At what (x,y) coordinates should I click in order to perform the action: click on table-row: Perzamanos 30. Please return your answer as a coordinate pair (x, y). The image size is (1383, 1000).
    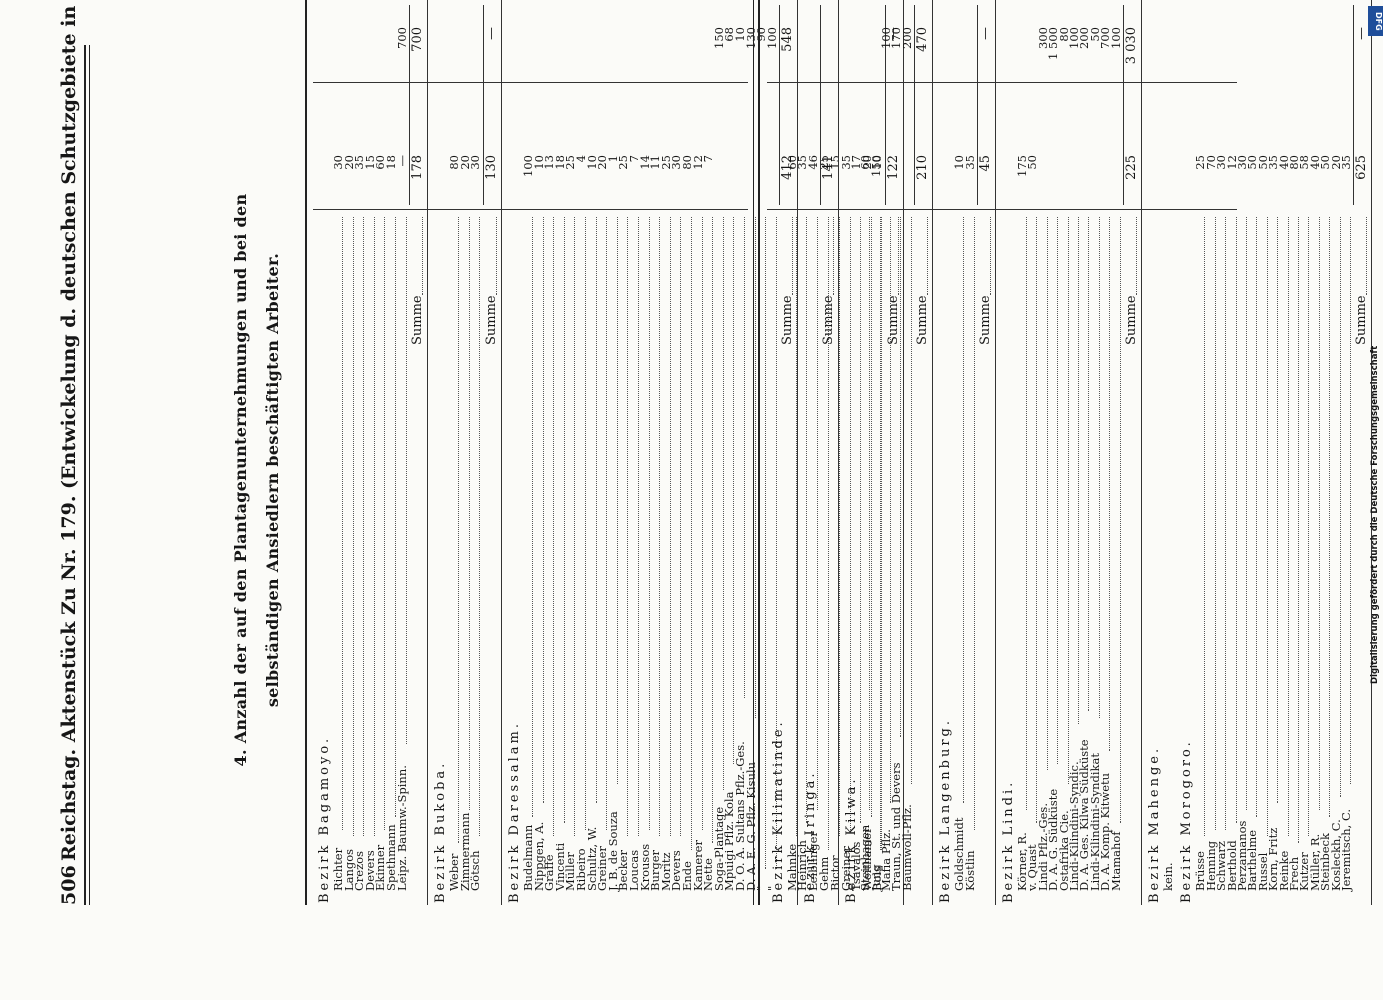
    Looking at the image, I should click on (1242, 452).